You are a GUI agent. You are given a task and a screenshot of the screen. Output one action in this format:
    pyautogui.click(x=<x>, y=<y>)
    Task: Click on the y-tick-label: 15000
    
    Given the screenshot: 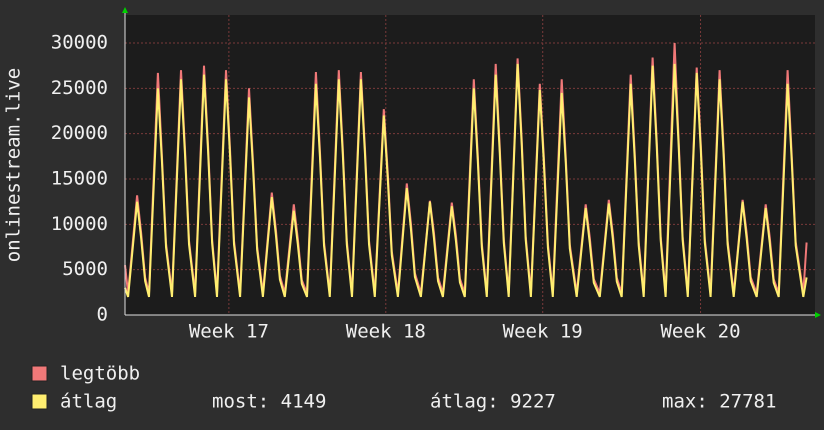 What is the action you would take?
    pyautogui.click(x=79, y=179)
    